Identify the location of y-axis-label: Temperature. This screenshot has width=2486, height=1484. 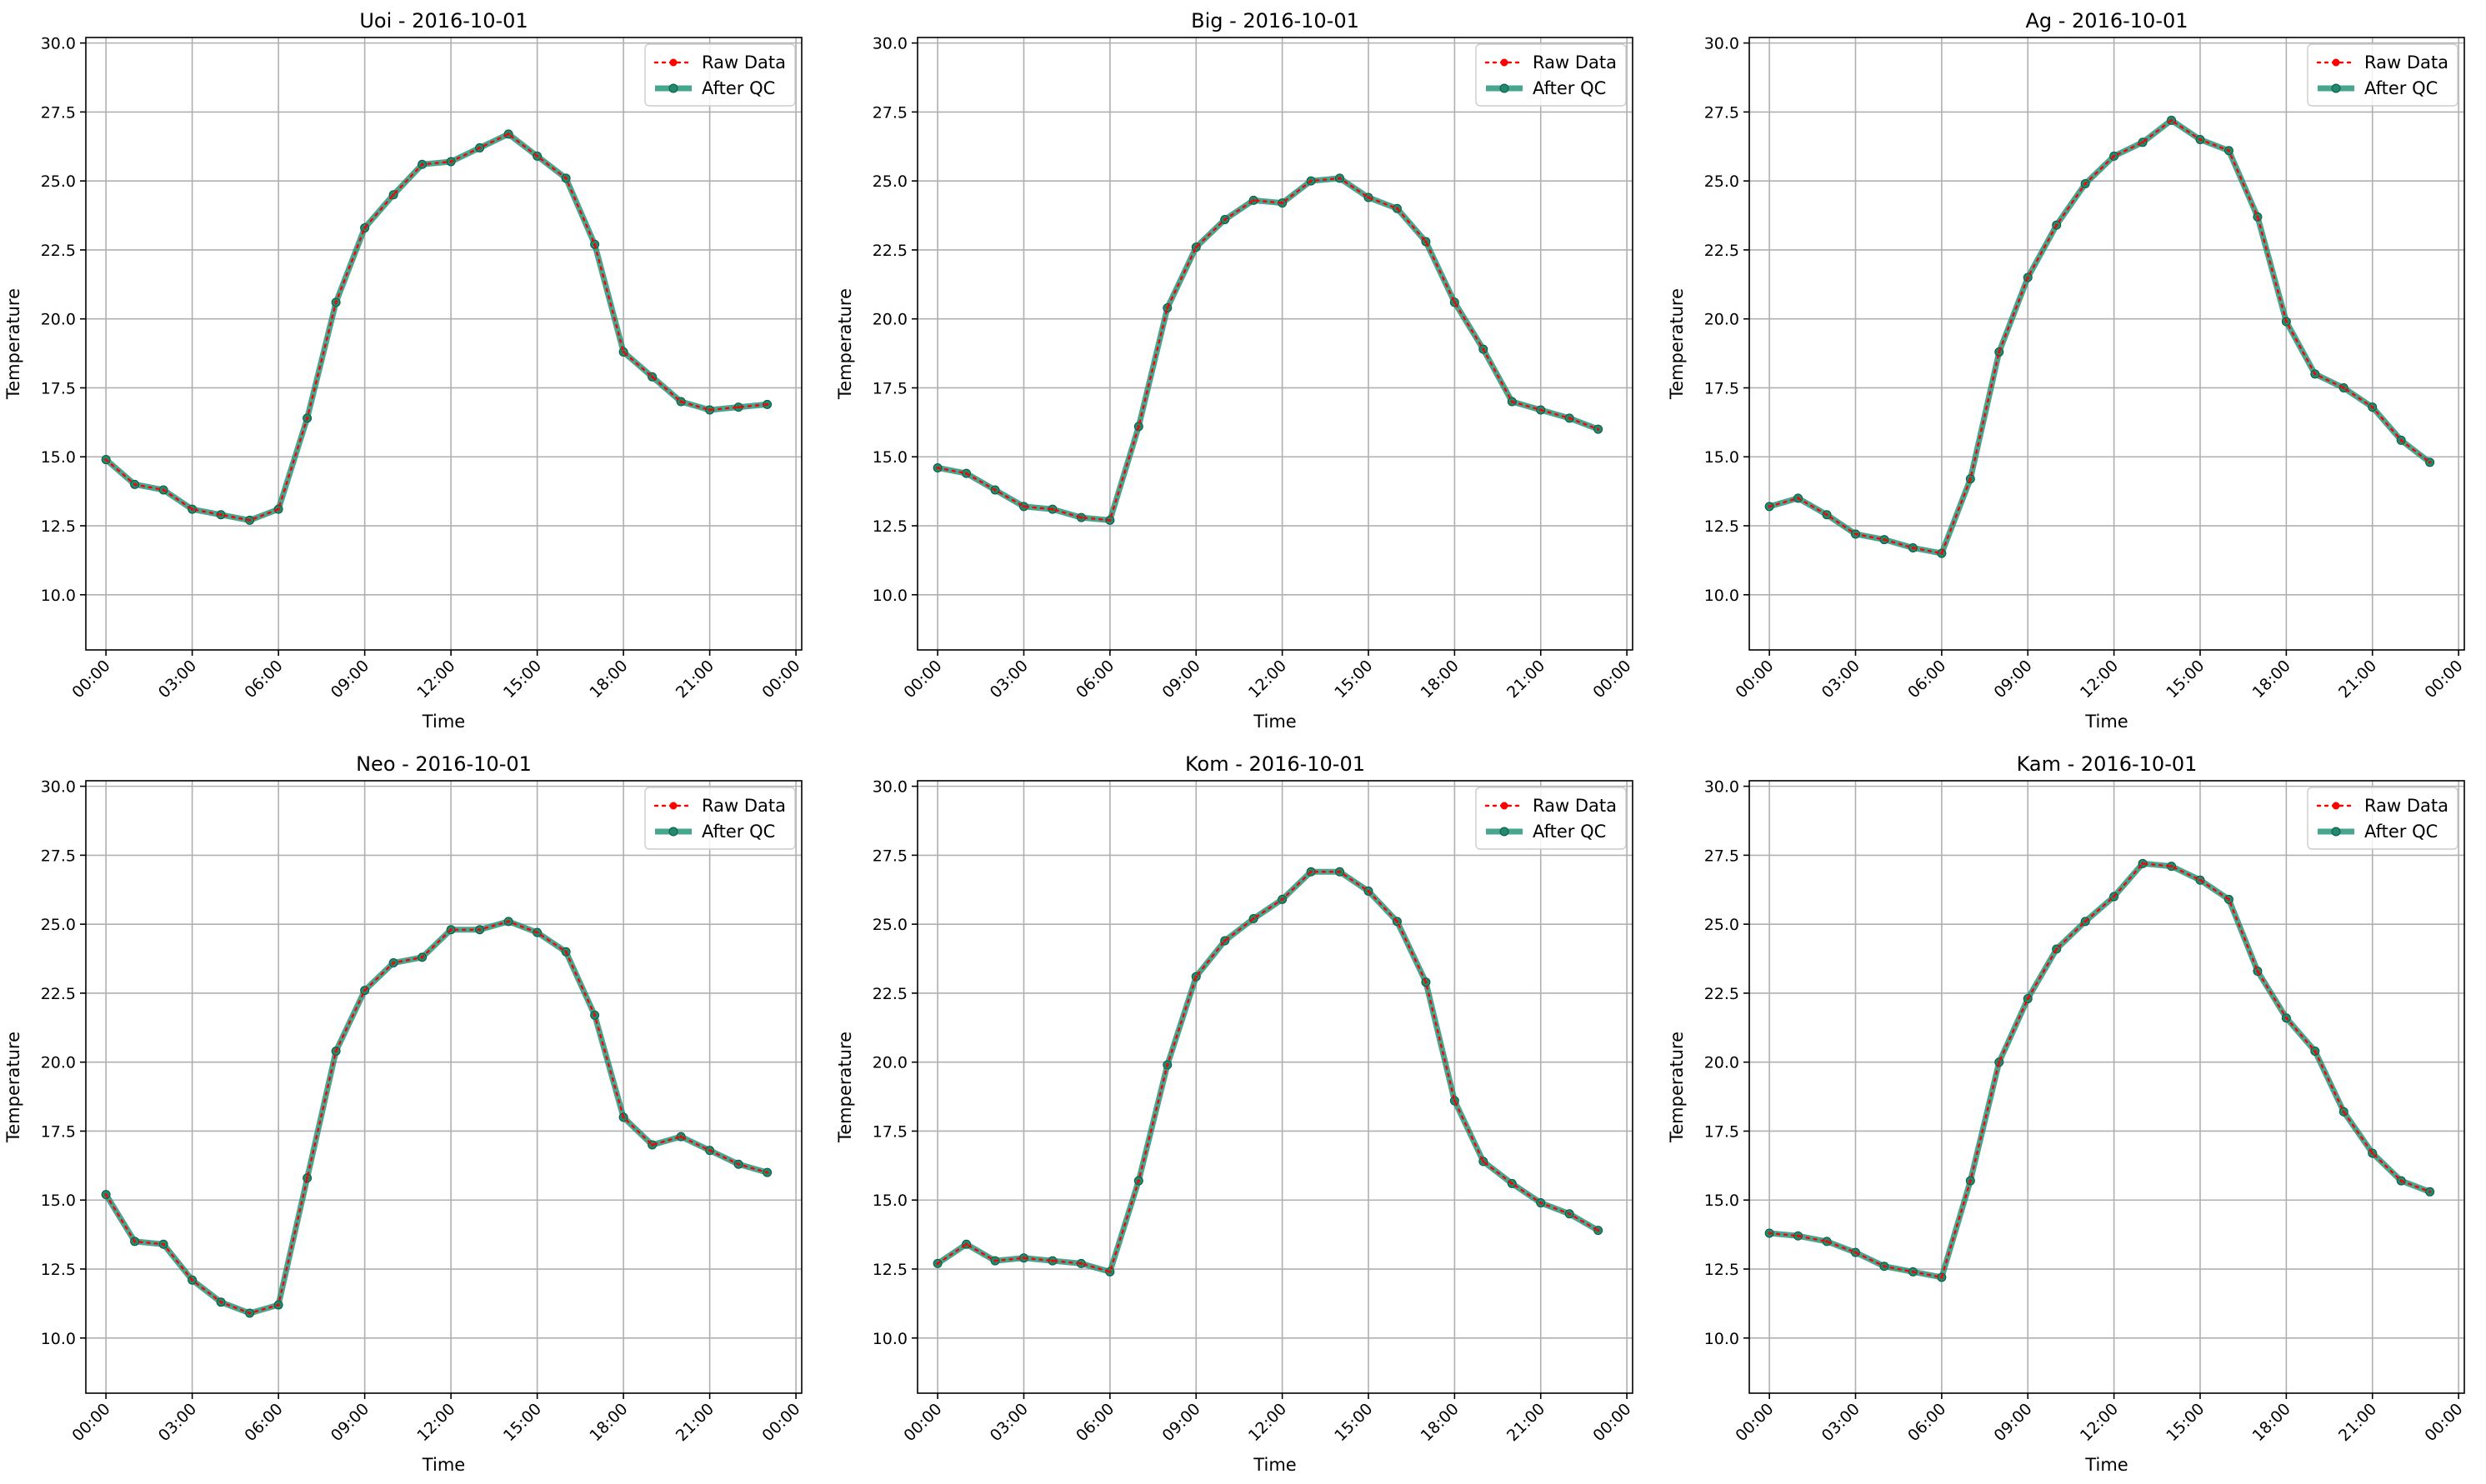
(1677, 344).